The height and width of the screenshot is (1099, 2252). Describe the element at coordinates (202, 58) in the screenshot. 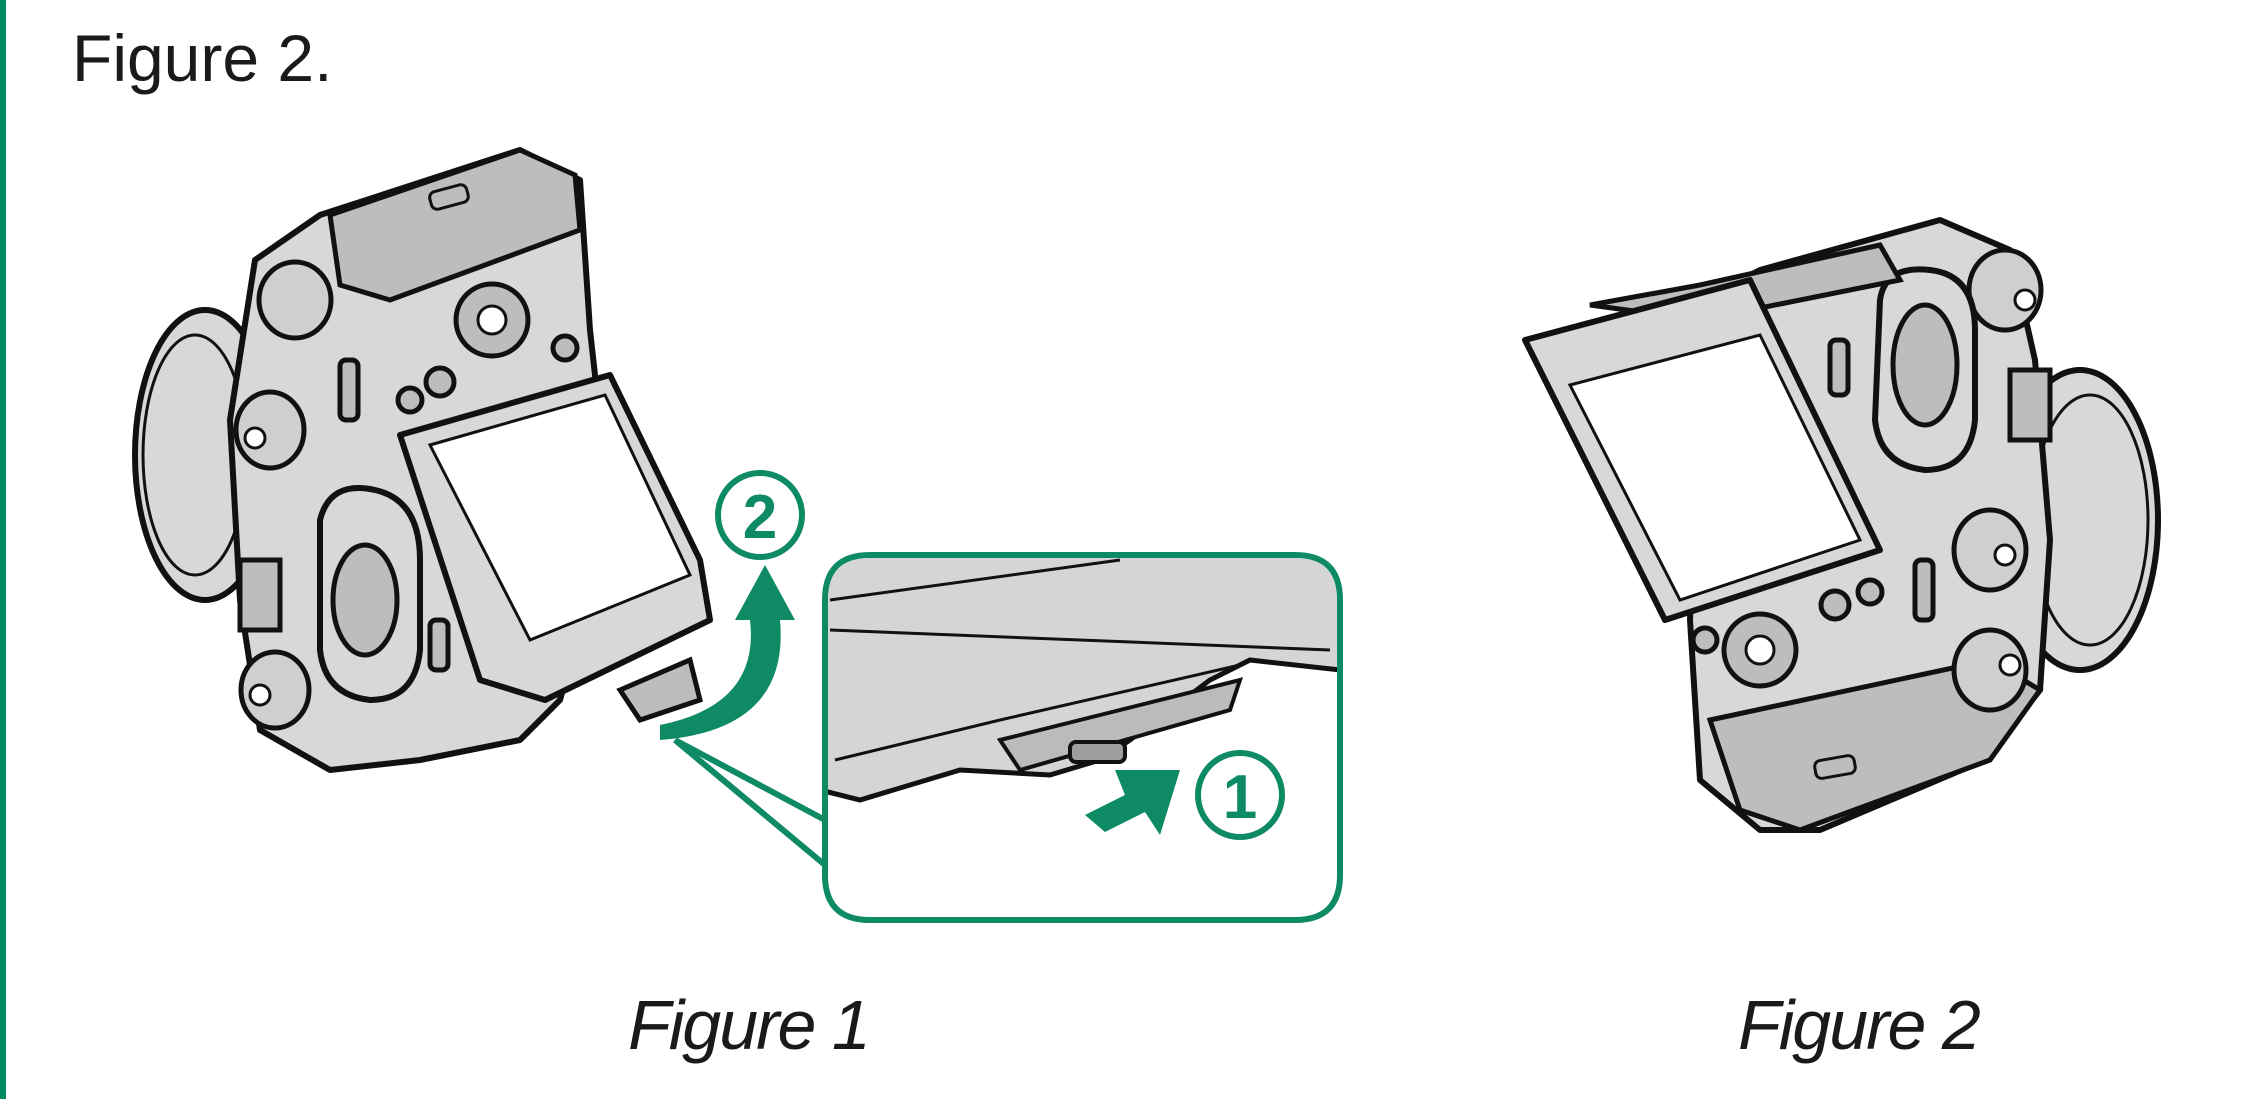

I see `intro-text: Figure 2.` at that location.